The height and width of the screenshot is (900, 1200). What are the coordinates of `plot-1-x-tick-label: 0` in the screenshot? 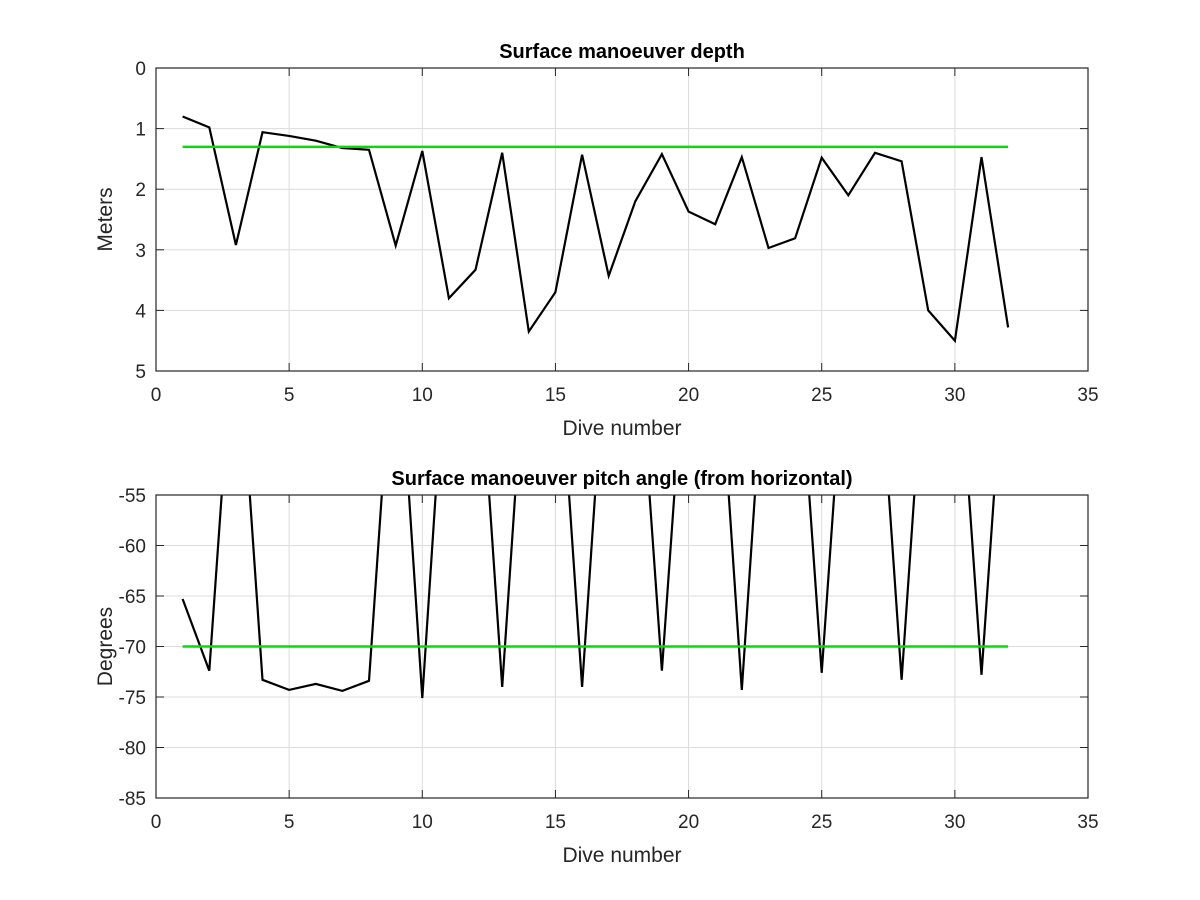 It's located at (156, 395).